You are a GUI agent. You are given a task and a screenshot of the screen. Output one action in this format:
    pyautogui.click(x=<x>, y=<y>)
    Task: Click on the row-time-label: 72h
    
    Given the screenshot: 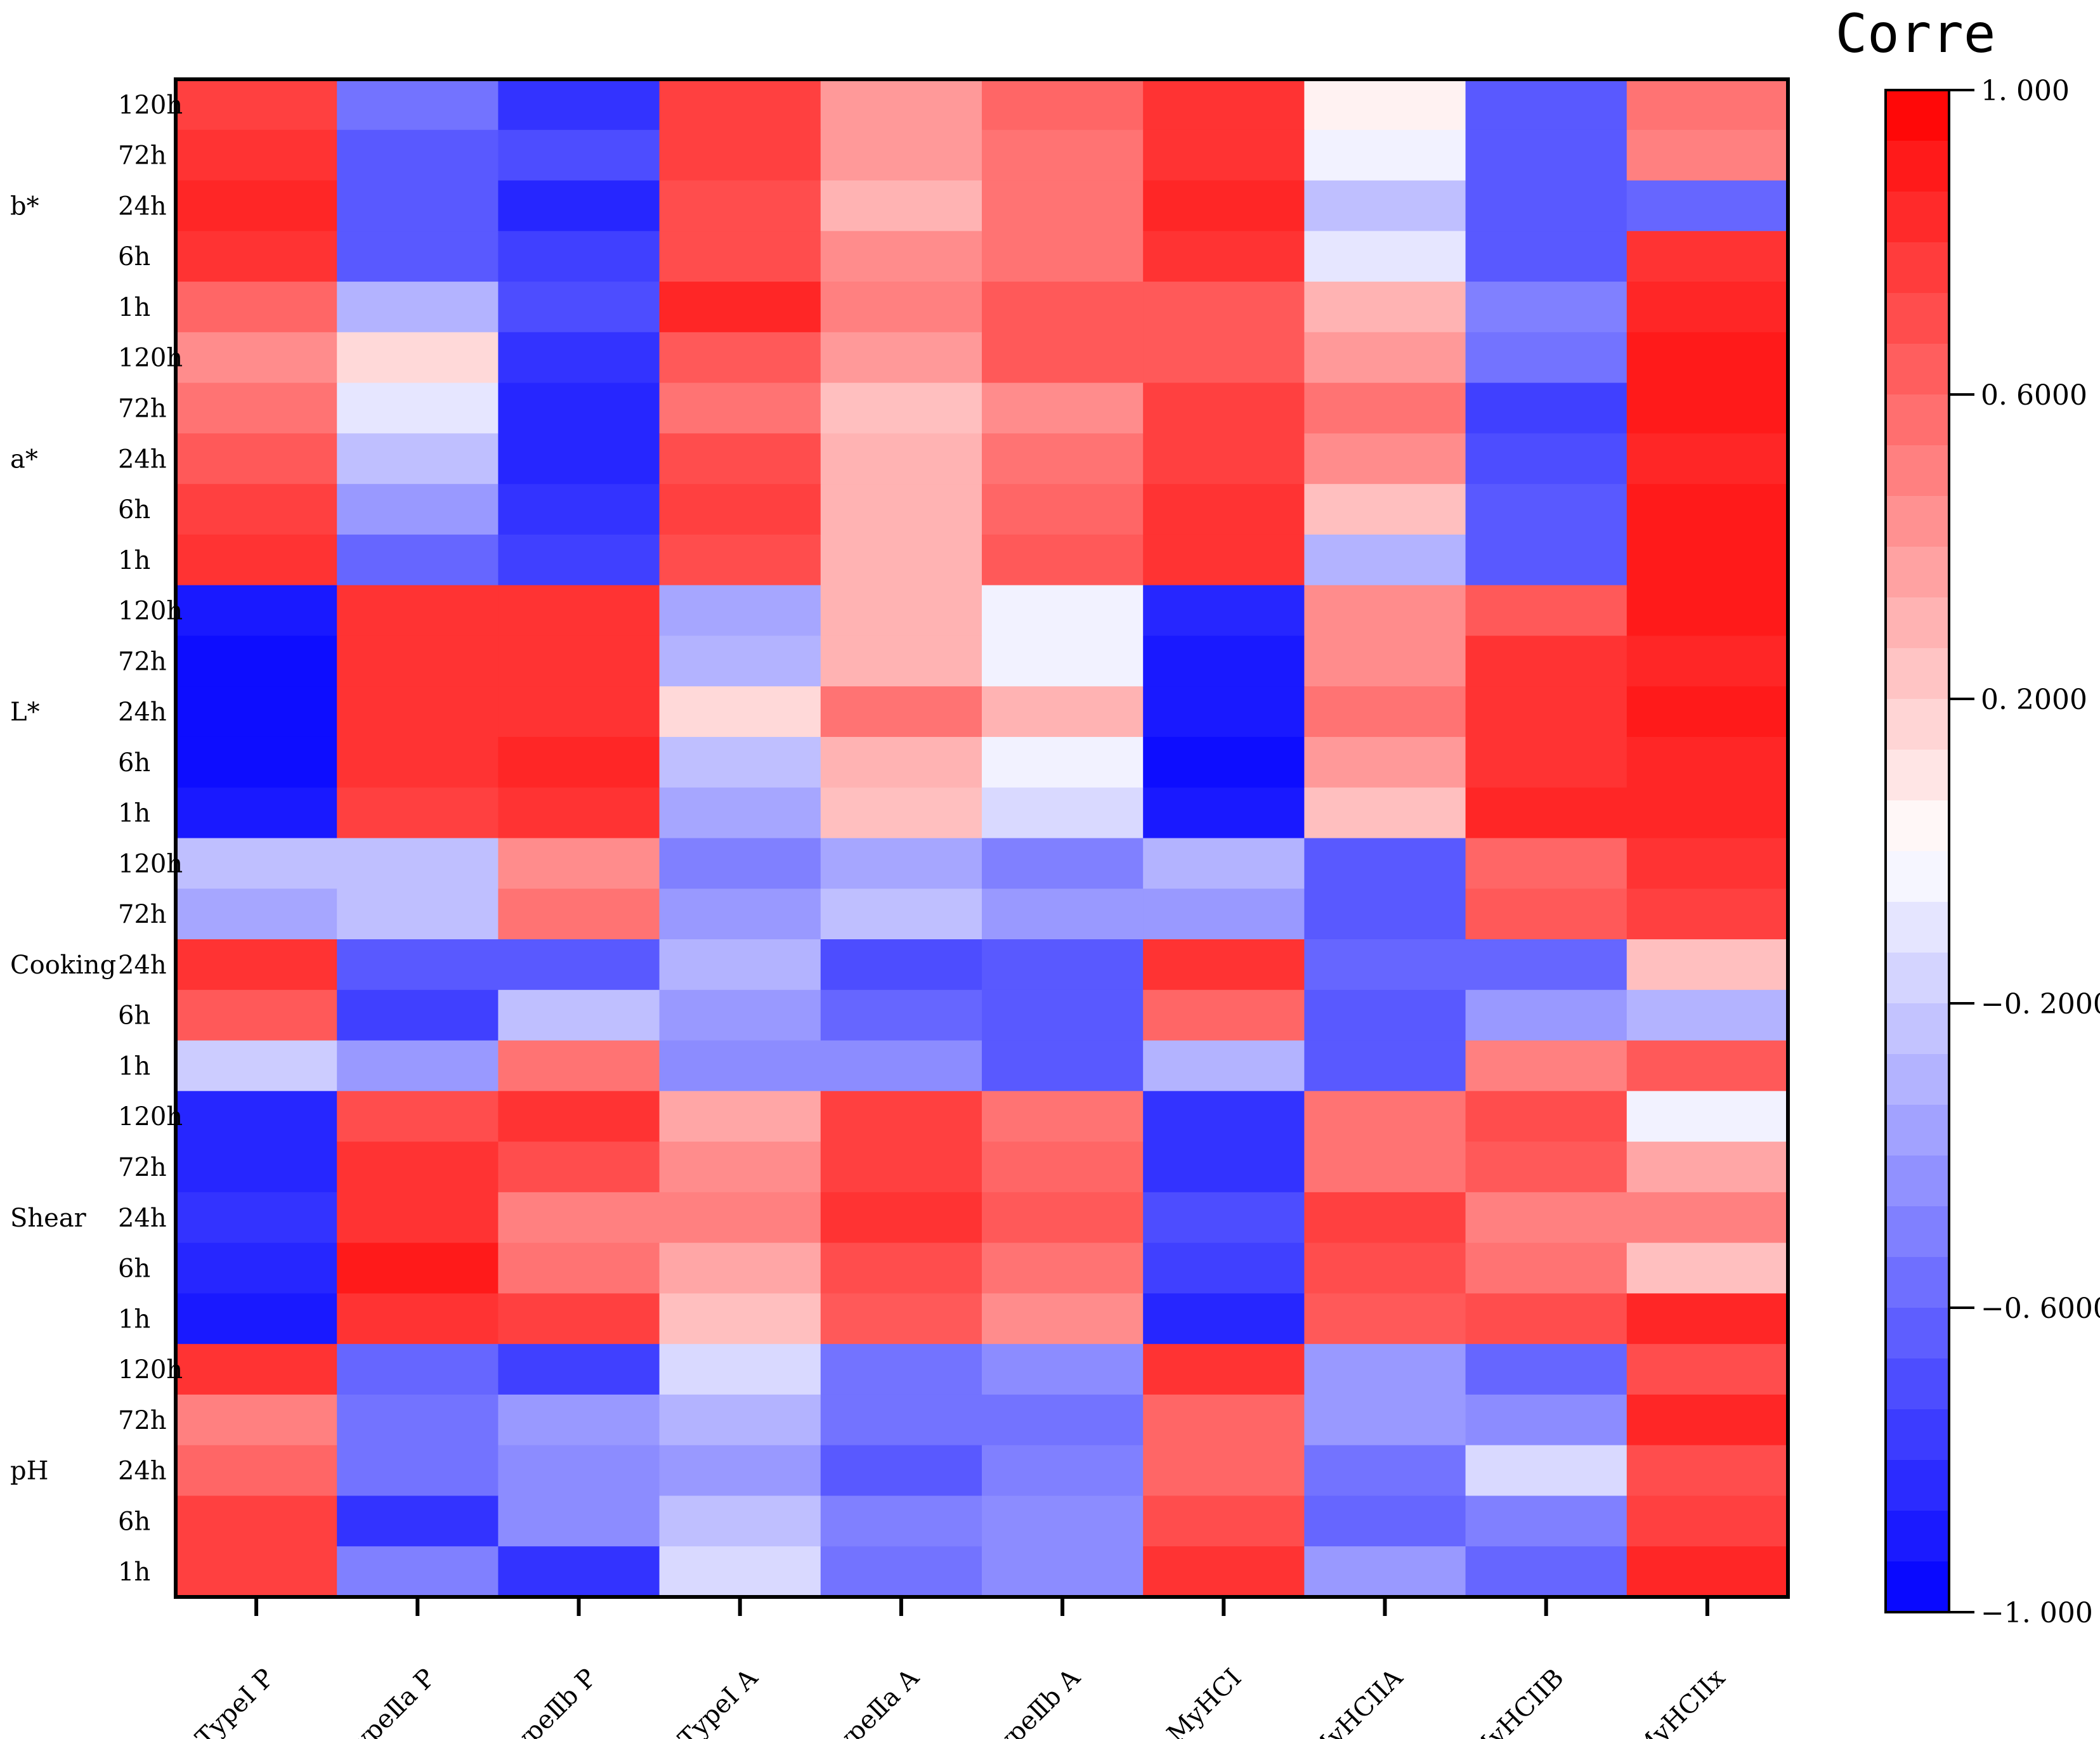 What is the action you would take?
    pyautogui.click(x=142, y=156)
    